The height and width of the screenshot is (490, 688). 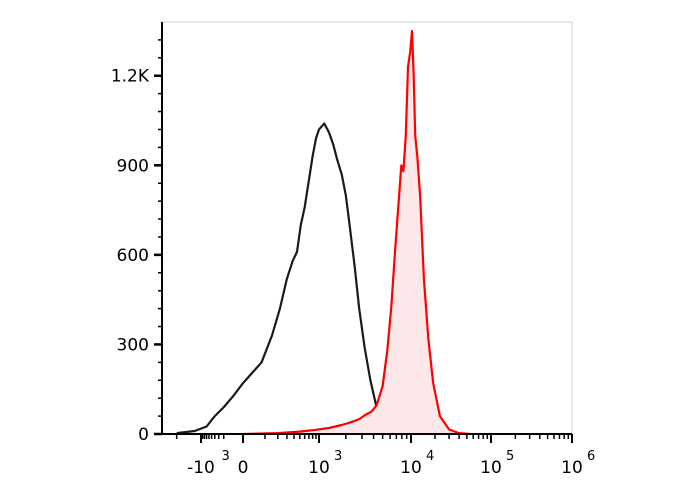 What do you see at coordinates (143, 435) in the screenshot?
I see `y-tick-label: 0` at bounding box center [143, 435].